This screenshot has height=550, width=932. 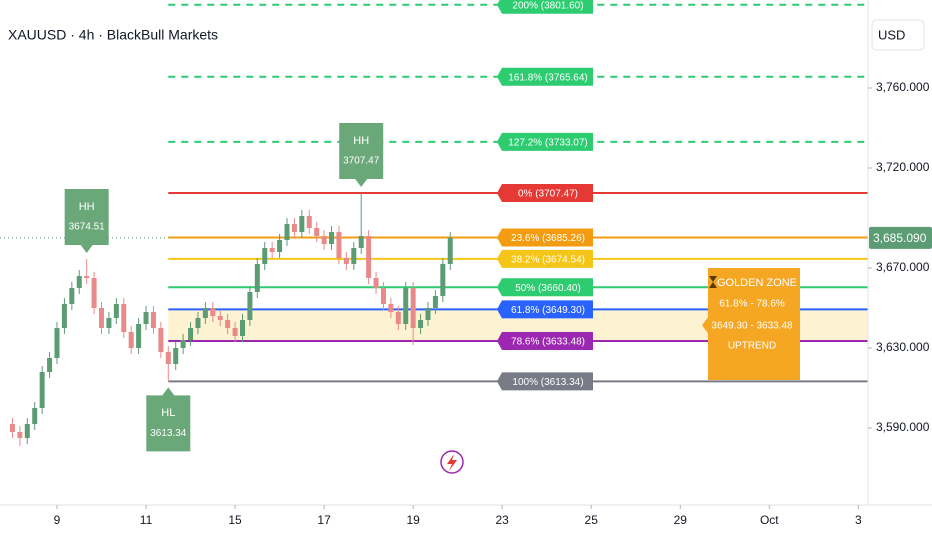 I want to click on x-tick-label: 15, so click(x=235, y=520).